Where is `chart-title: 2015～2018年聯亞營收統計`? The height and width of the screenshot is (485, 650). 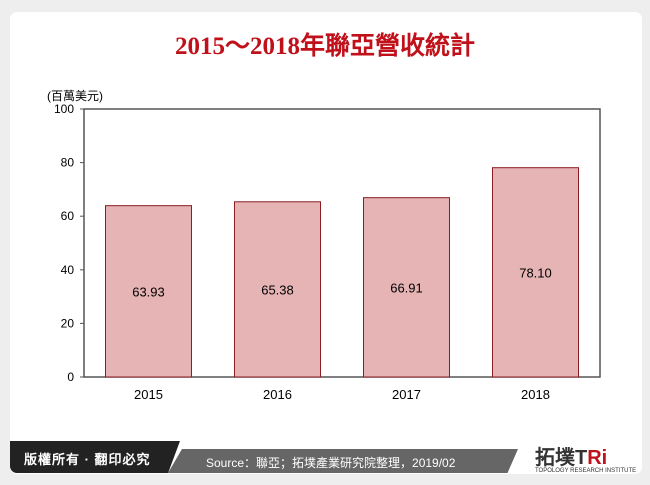
chart-title: 2015～2018年聯亞營收統計 is located at coordinates (324, 46).